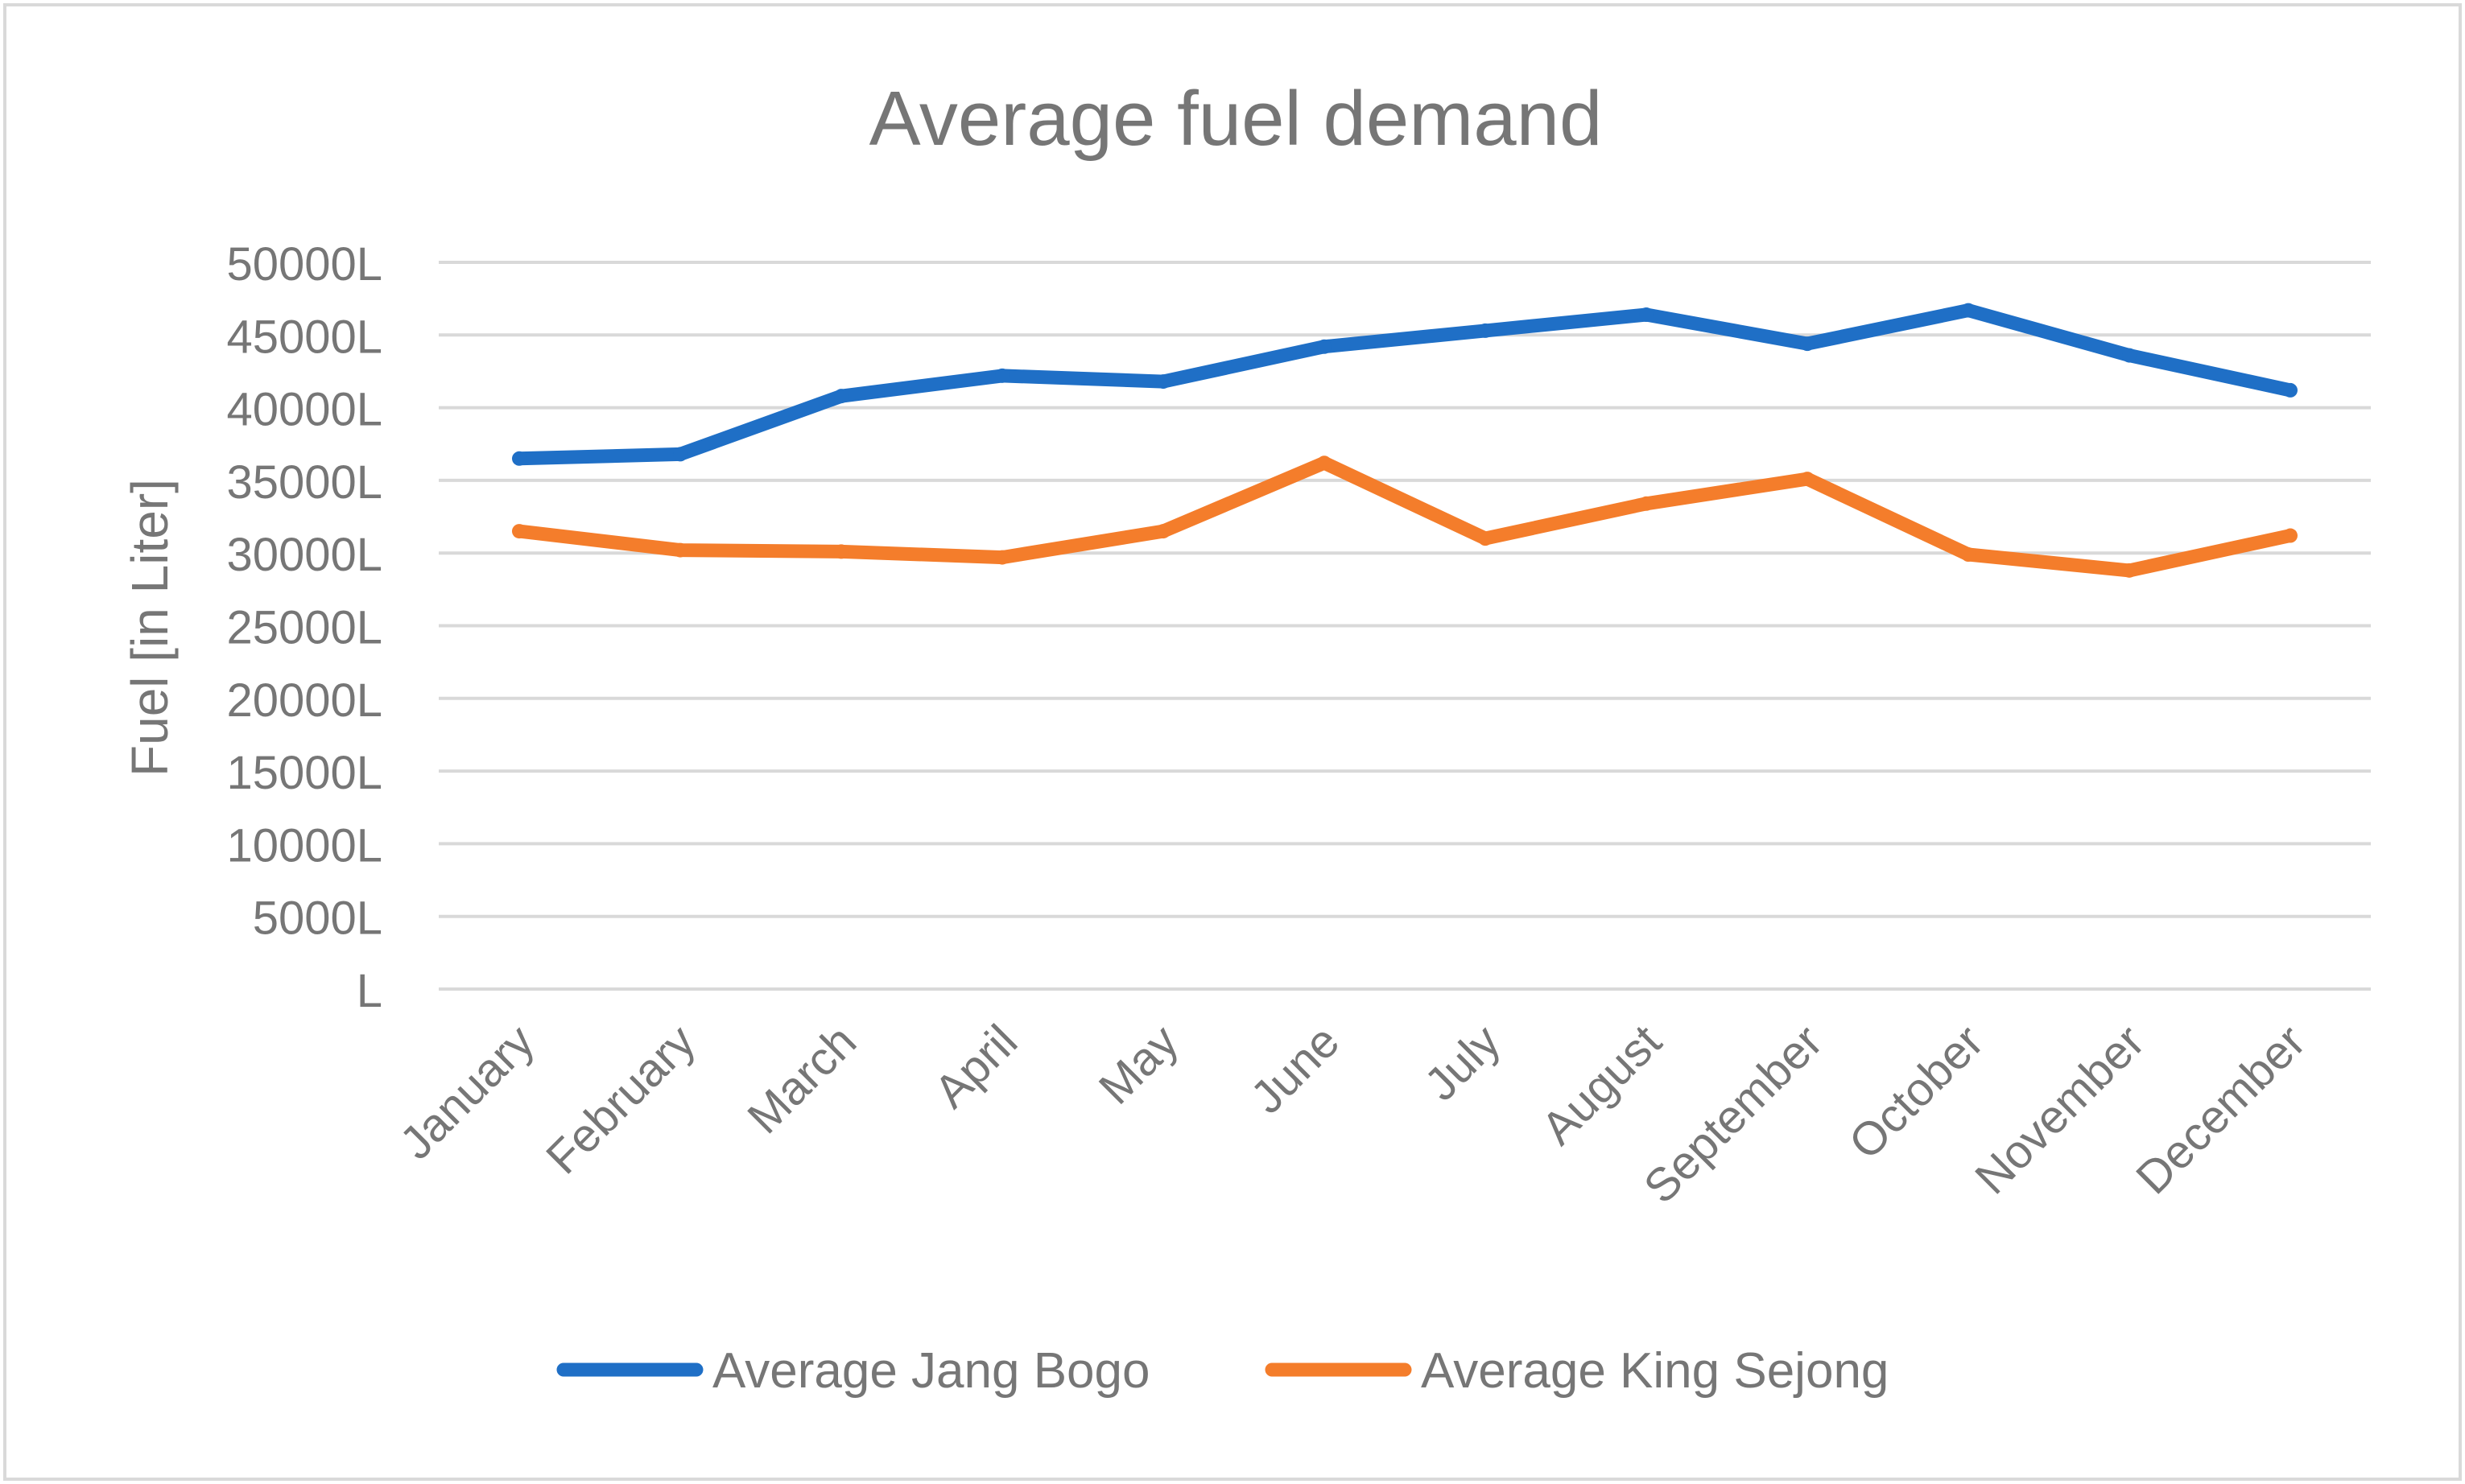  What do you see at coordinates (304, 701) in the screenshot?
I see `y-tick-label: 20000L` at bounding box center [304, 701].